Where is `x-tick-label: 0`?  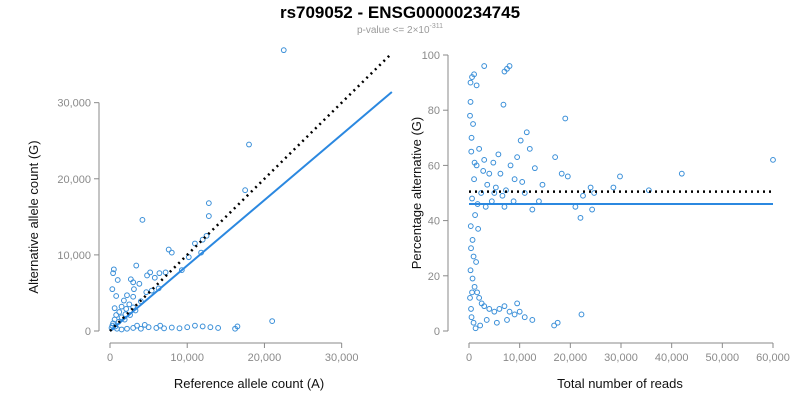
x-tick-label: 0 is located at coordinates (110, 358).